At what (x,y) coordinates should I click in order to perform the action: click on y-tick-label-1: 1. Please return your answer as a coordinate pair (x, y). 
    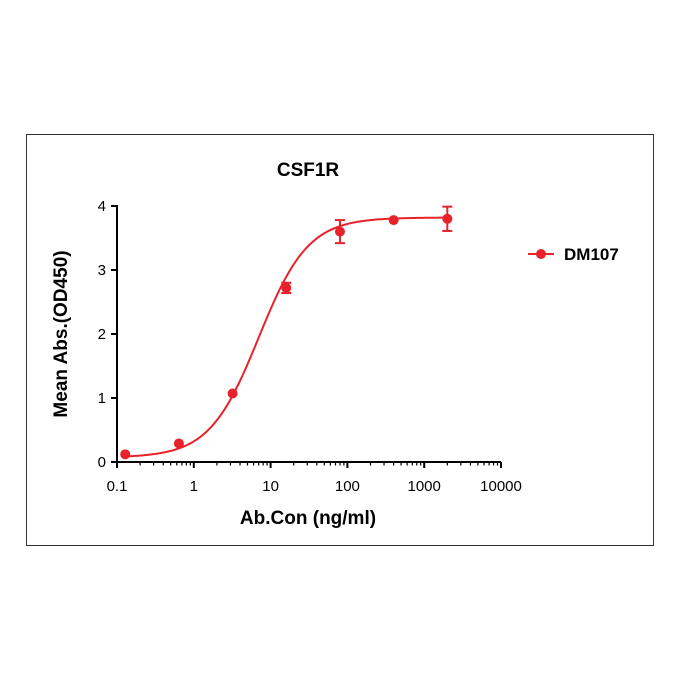
    Looking at the image, I should click on (102, 398).